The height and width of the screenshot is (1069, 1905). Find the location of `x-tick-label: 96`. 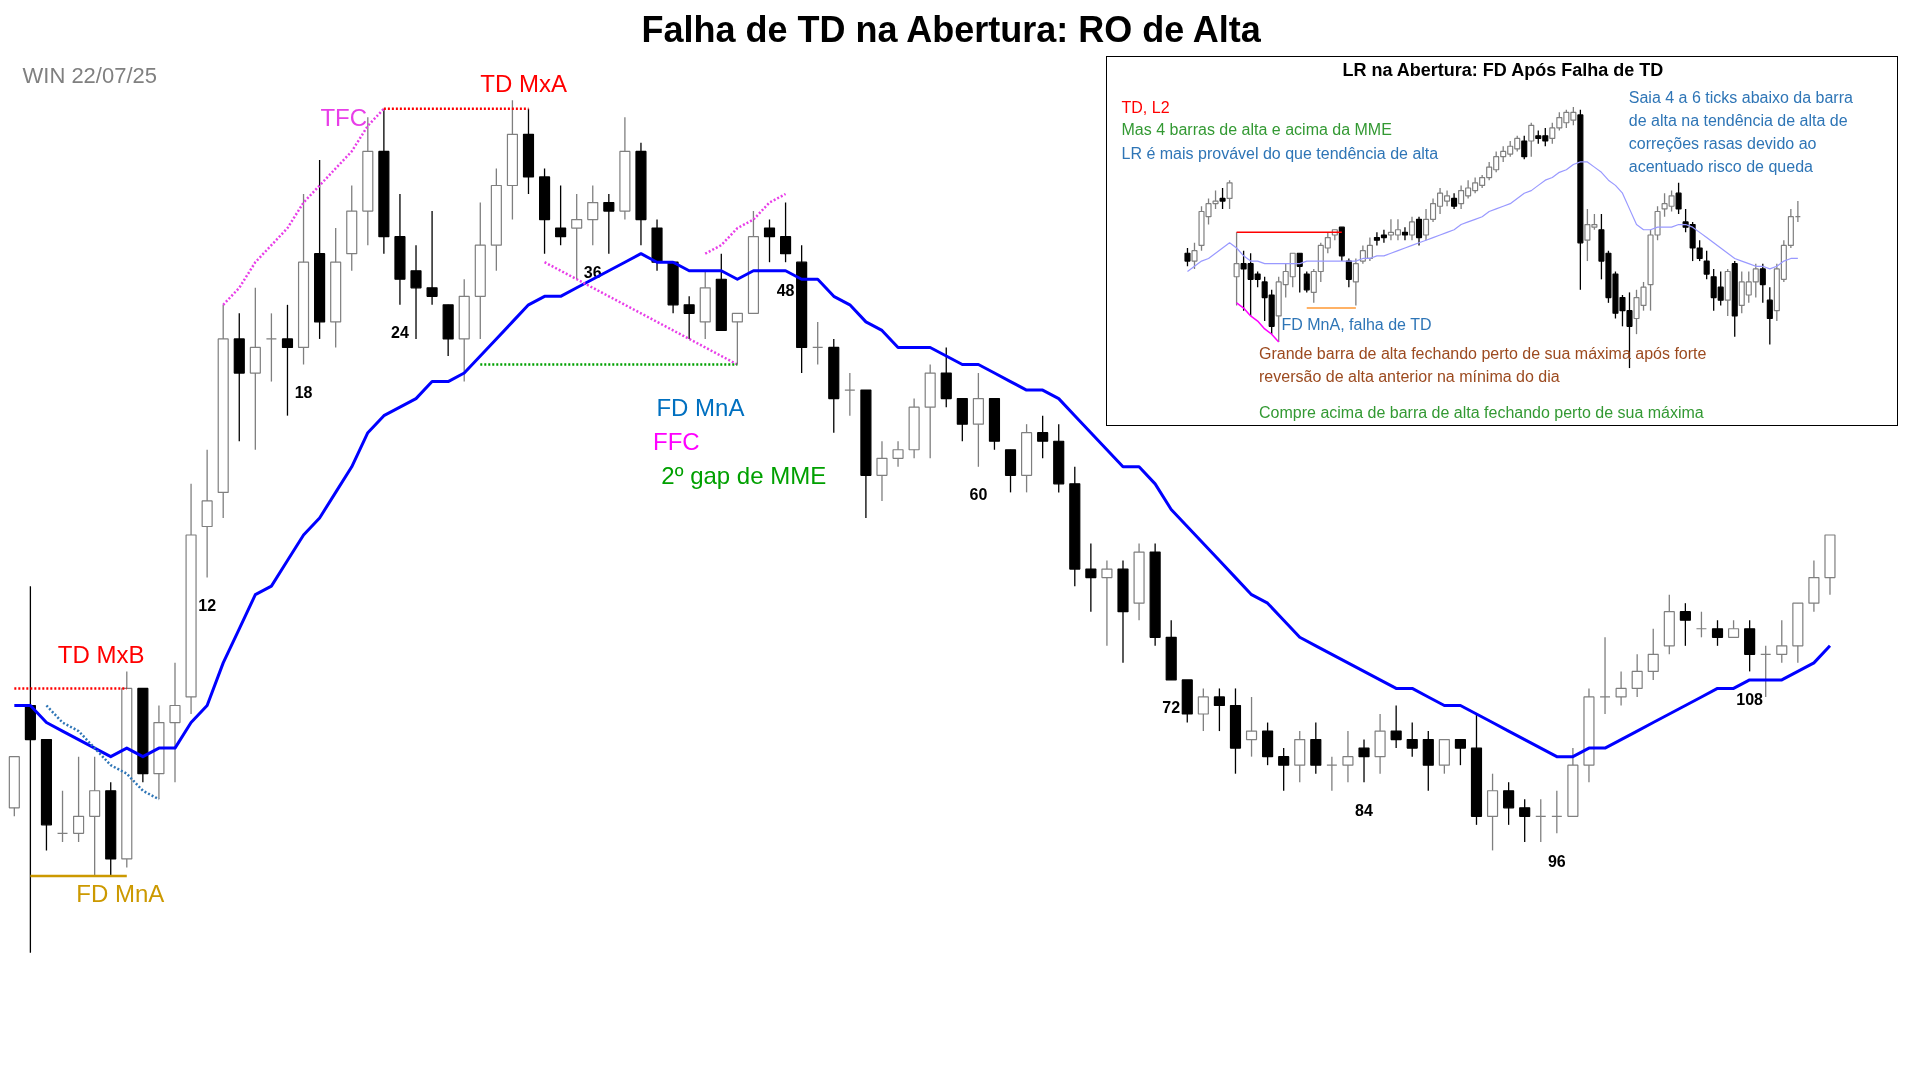

x-tick-label: 96 is located at coordinates (1556, 861).